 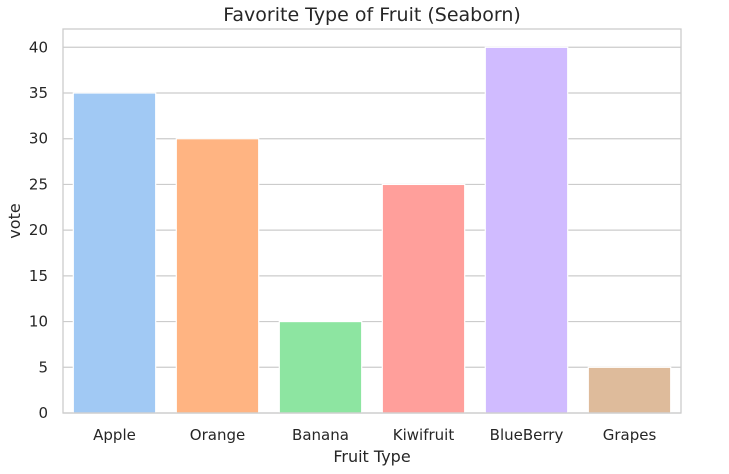 I want to click on x-tick-label: Kiwifruit, so click(x=424, y=435).